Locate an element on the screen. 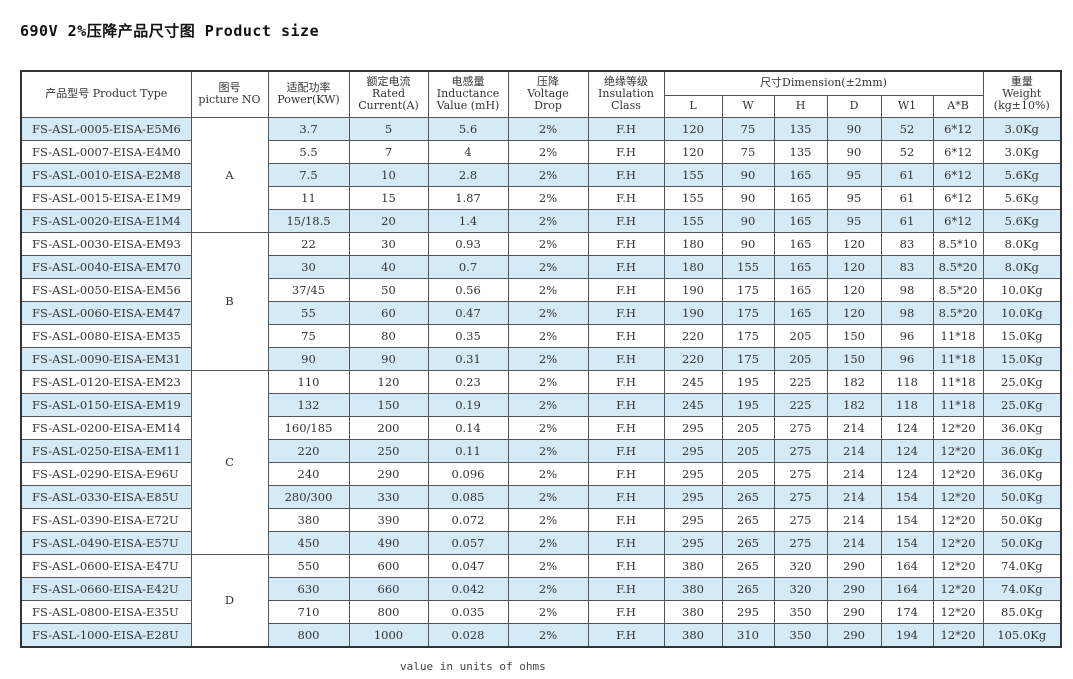  header-picture-no: 图号 picture NO is located at coordinates (229, 94).